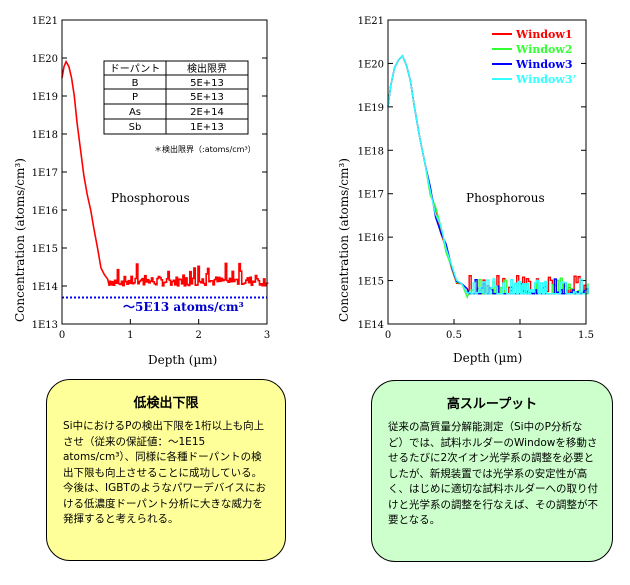 This screenshot has height=585, width=630. What do you see at coordinates (545, 79) in the screenshot?
I see `legend-label: Window3’` at bounding box center [545, 79].